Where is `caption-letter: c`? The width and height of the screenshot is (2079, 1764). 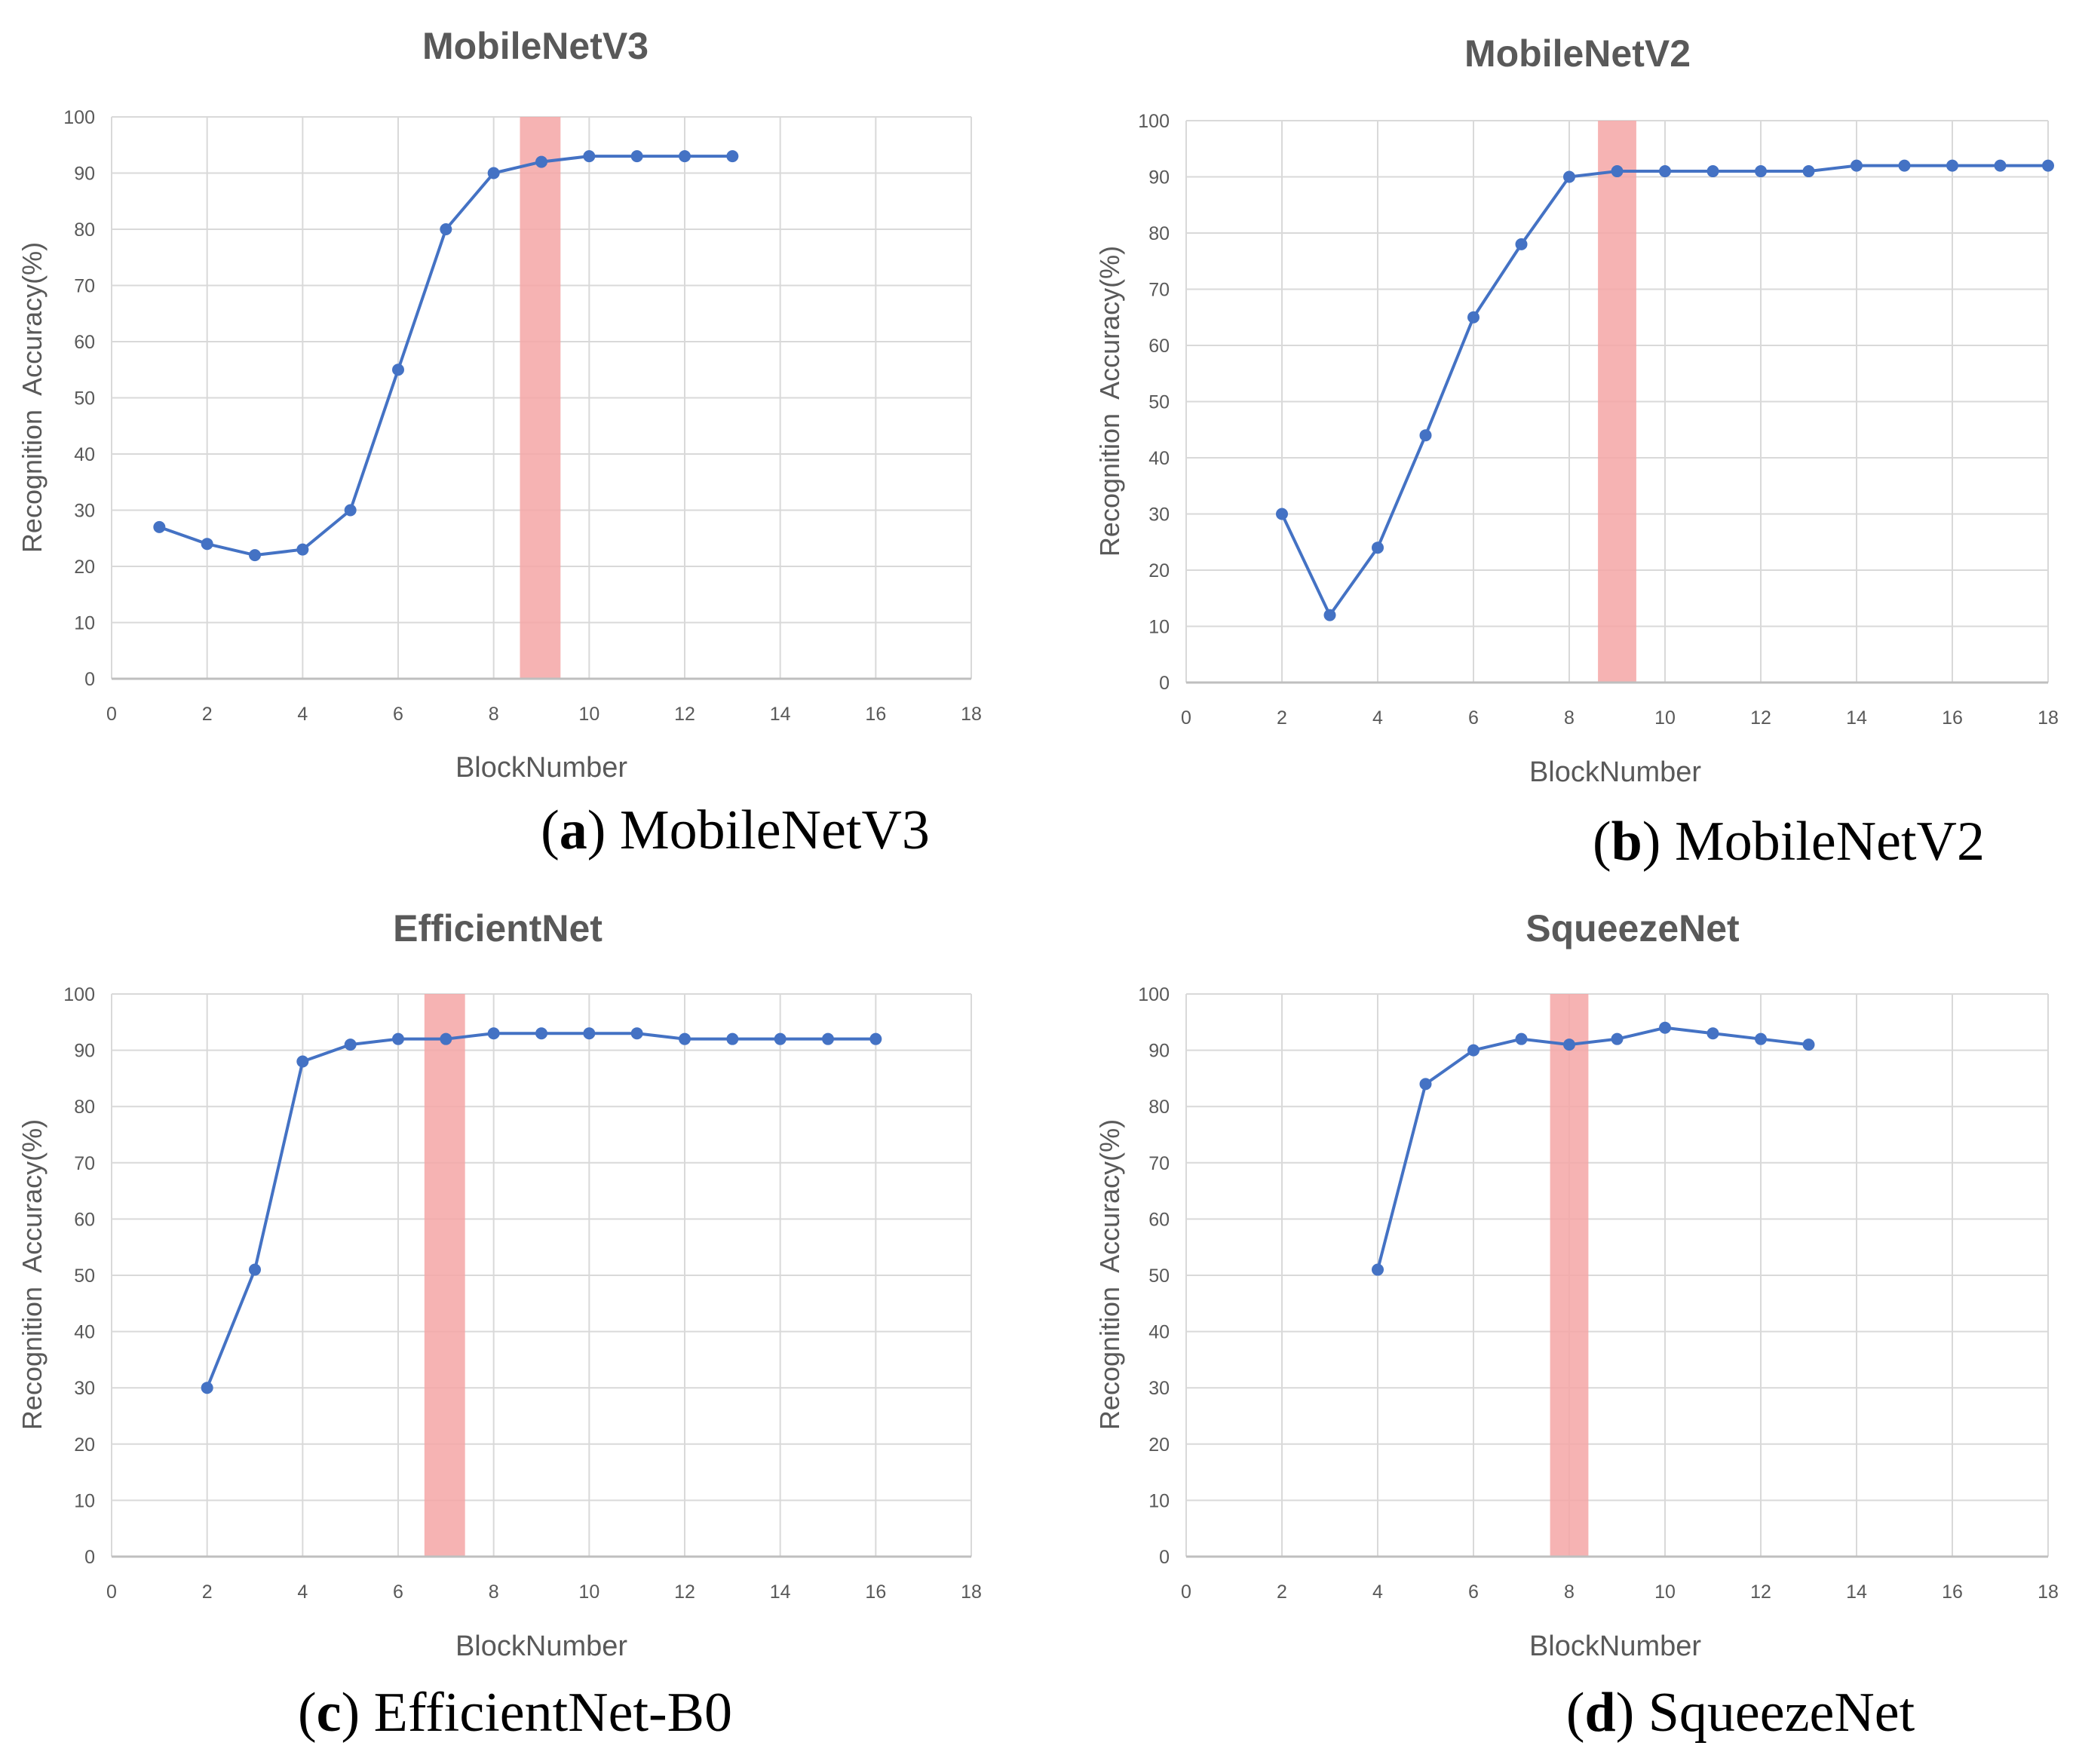
caption-letter: c is located at coordinates (329, 1713).